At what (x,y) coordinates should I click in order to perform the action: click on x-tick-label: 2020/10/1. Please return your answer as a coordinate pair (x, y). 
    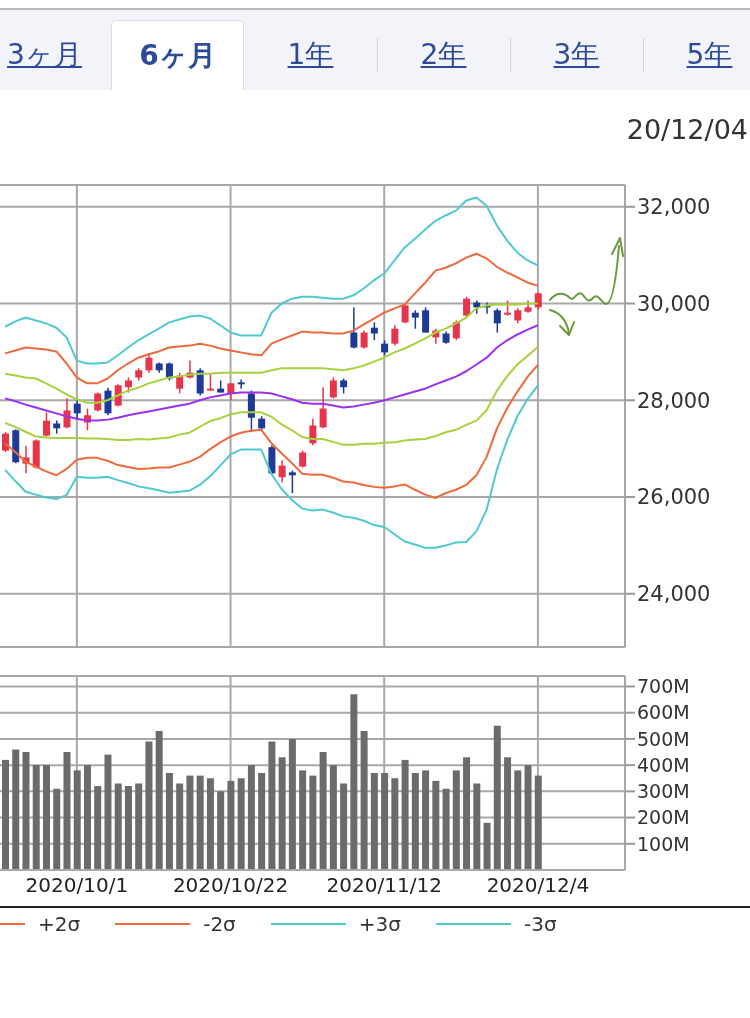
    Looking at the image, I should click on (77, 885).